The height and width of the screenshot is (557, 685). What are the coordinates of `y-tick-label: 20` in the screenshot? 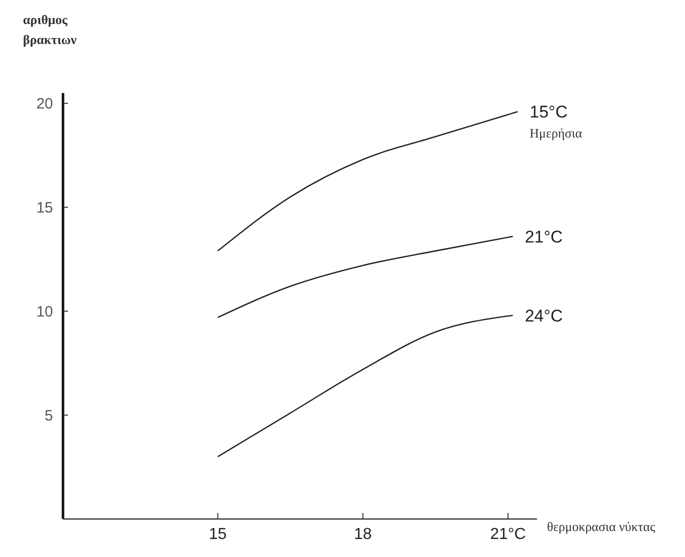 It's located at (44, 104).